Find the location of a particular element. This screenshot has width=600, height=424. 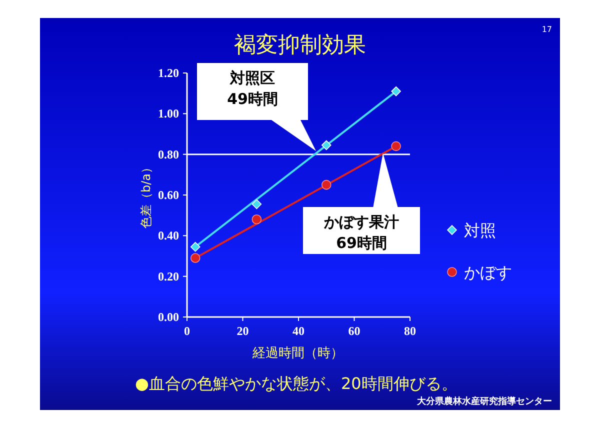

y-tick-label: 0.20 is located at coordinates (168, 276).